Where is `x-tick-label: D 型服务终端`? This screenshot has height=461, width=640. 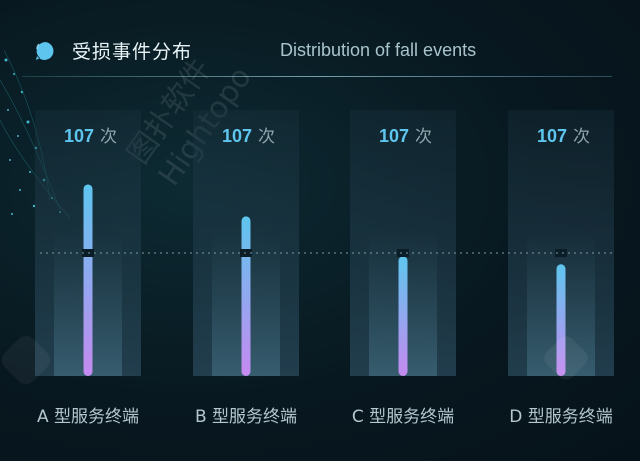
x-tick-label: D 型服务终端 is located at coordinates (561, 417).